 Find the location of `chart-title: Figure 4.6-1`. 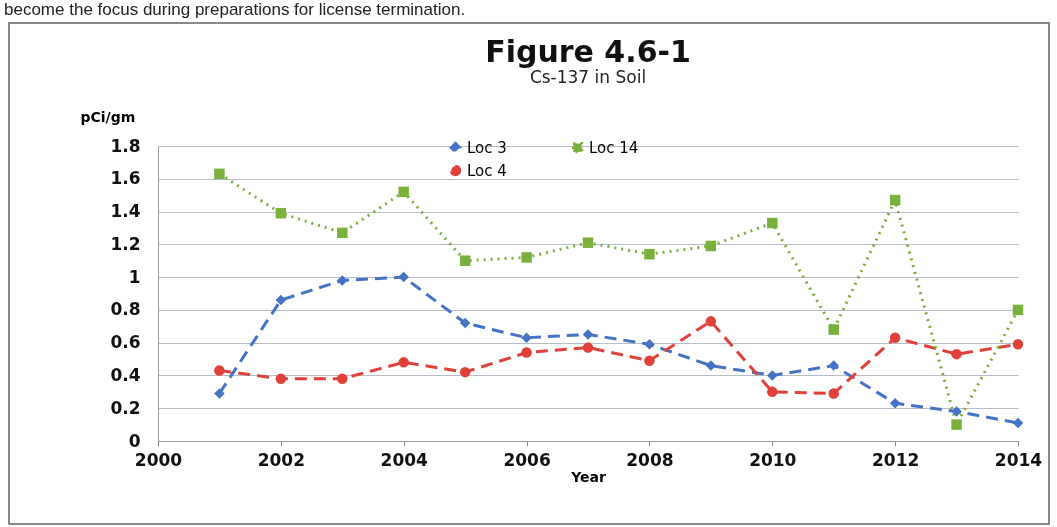

chart-title: Figure 4.6-1 is located at coordinates (588, 51).